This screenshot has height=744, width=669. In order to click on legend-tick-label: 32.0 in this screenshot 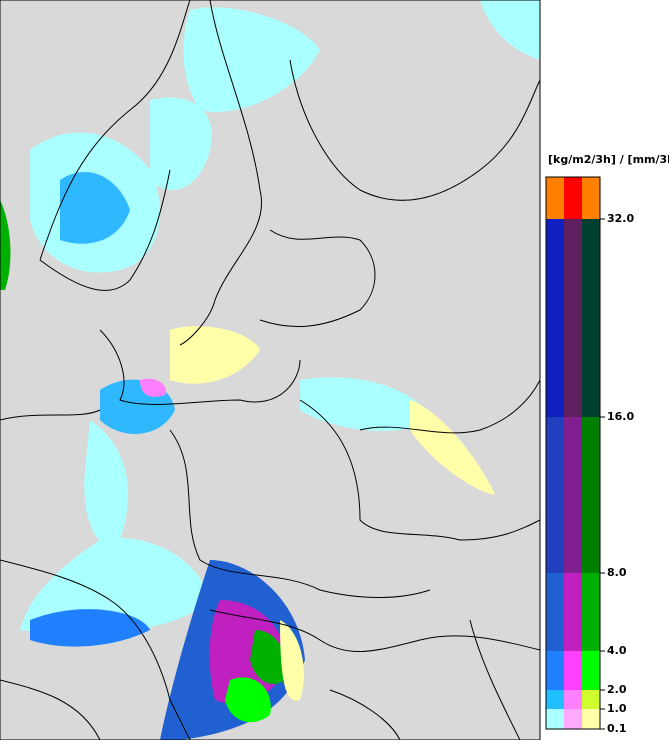, I will do `click(620, 218)`.